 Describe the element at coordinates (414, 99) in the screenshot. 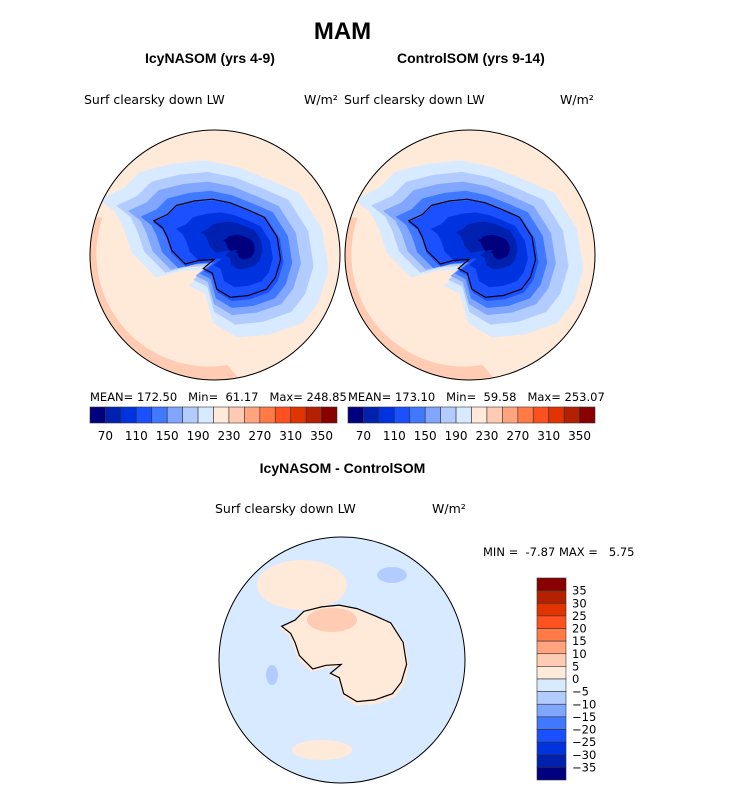

I see `variable-label-right: Surf clearsky down LW` at that location.